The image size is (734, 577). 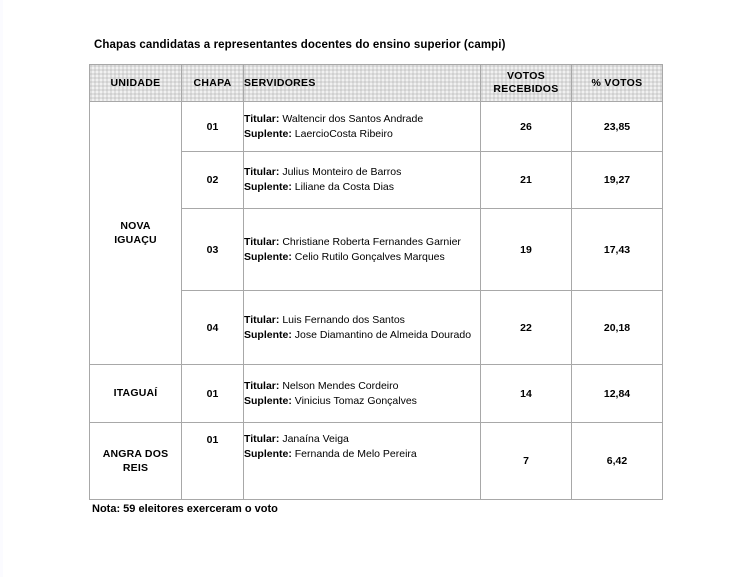 What do you see at coordinates (617, 180) in the screenshot?
I see `cell-percent-votos: 19,27` at bounding box center [617, 180].